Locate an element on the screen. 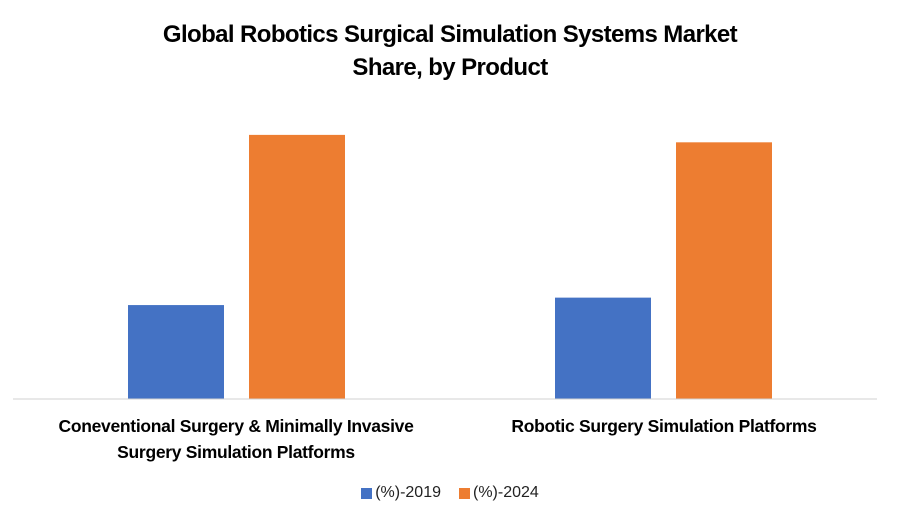 Image resolution: width=900 pixels, height=525 pixels. category-label-2-line-1: Robotic Surgery Simulation Platforms is located at coordinates (664, 426).